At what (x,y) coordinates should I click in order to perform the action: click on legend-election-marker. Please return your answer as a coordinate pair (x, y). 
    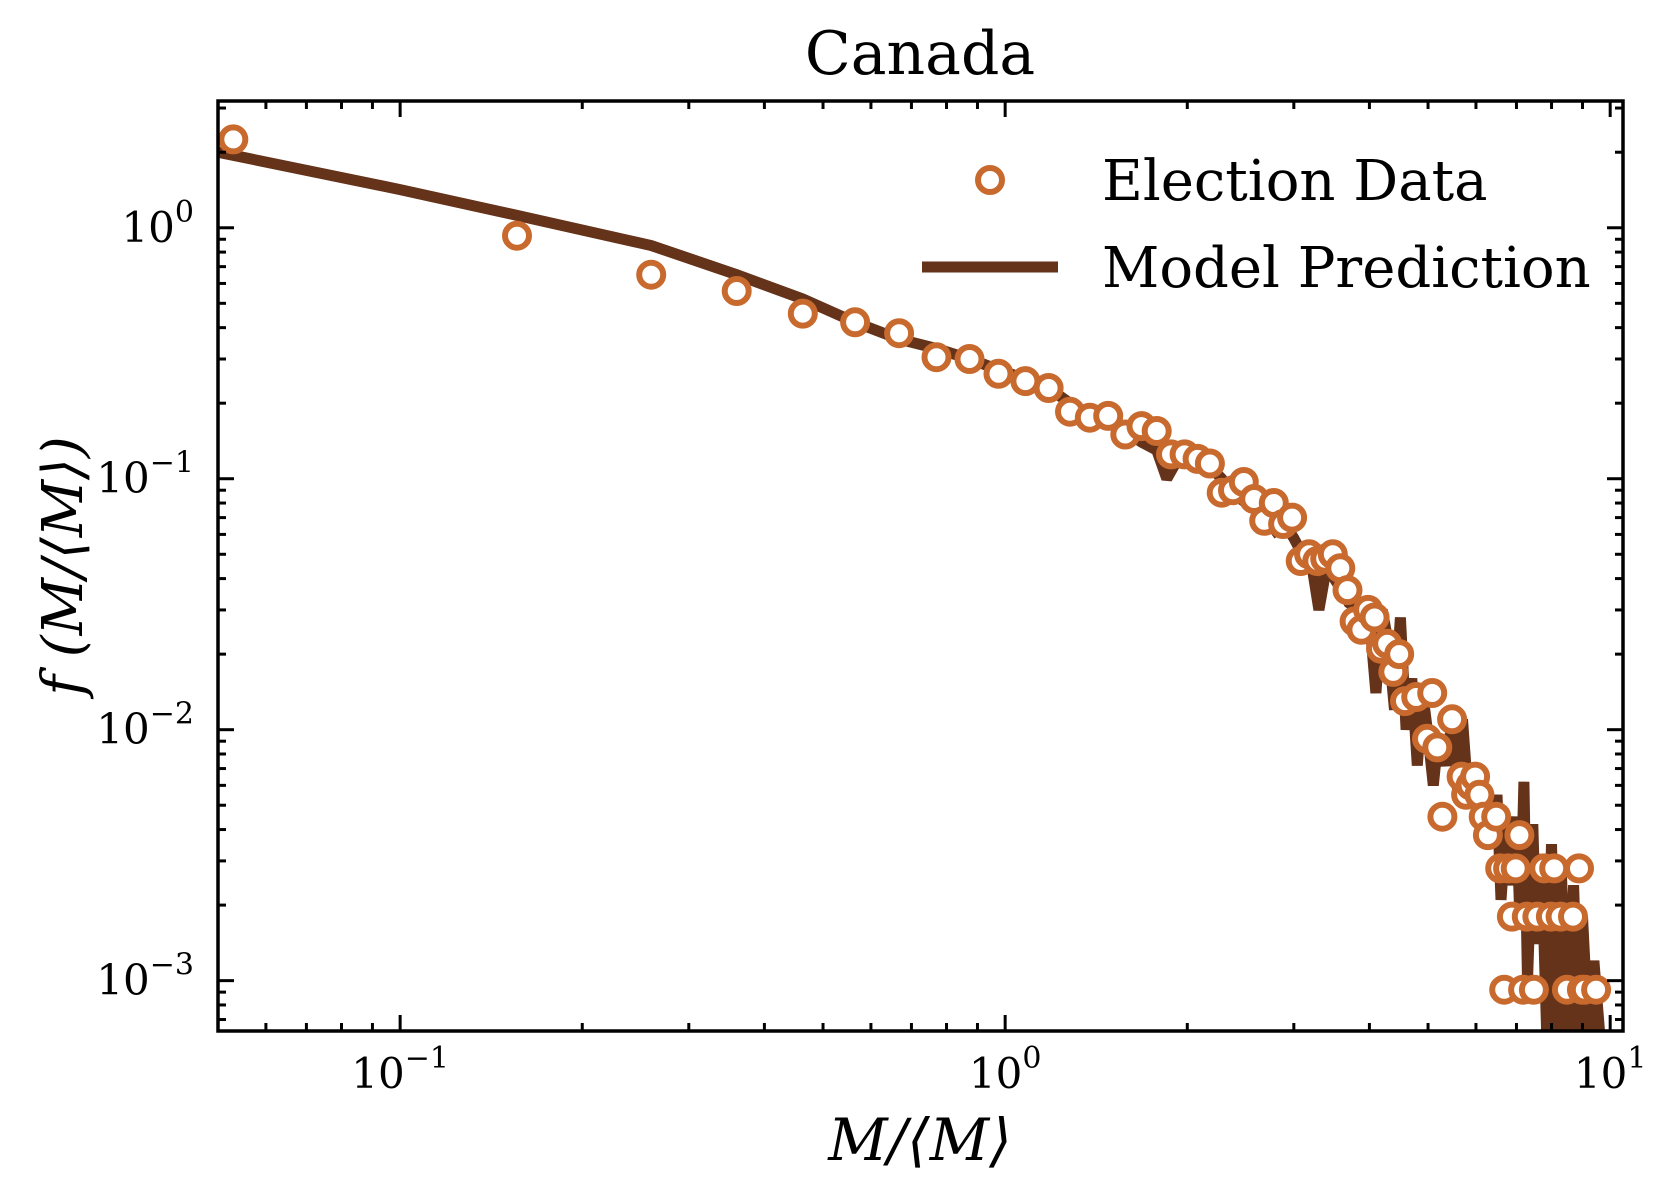
    Looking at the image, I should click on (990, 180).